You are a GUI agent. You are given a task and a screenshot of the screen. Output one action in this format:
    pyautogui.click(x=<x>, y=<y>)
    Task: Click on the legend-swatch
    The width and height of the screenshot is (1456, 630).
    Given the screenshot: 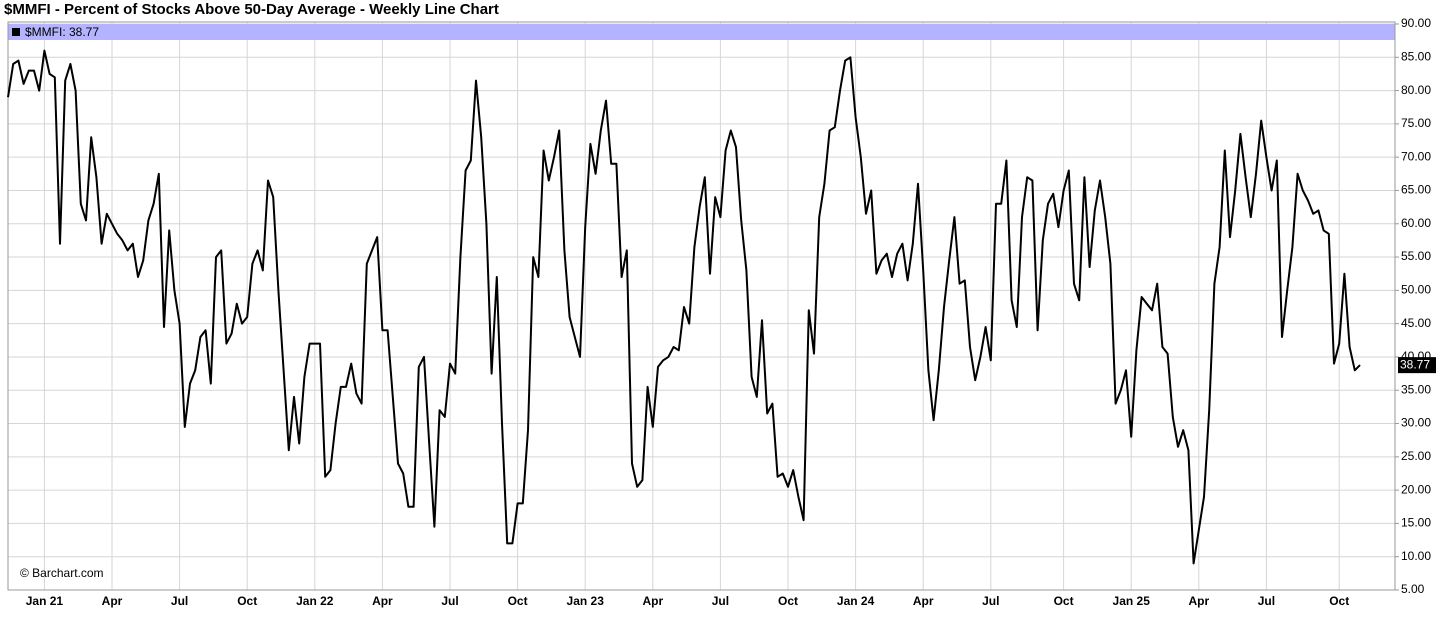 What is the action you would take?
    pyautogui.click(x=16, y=32)
    